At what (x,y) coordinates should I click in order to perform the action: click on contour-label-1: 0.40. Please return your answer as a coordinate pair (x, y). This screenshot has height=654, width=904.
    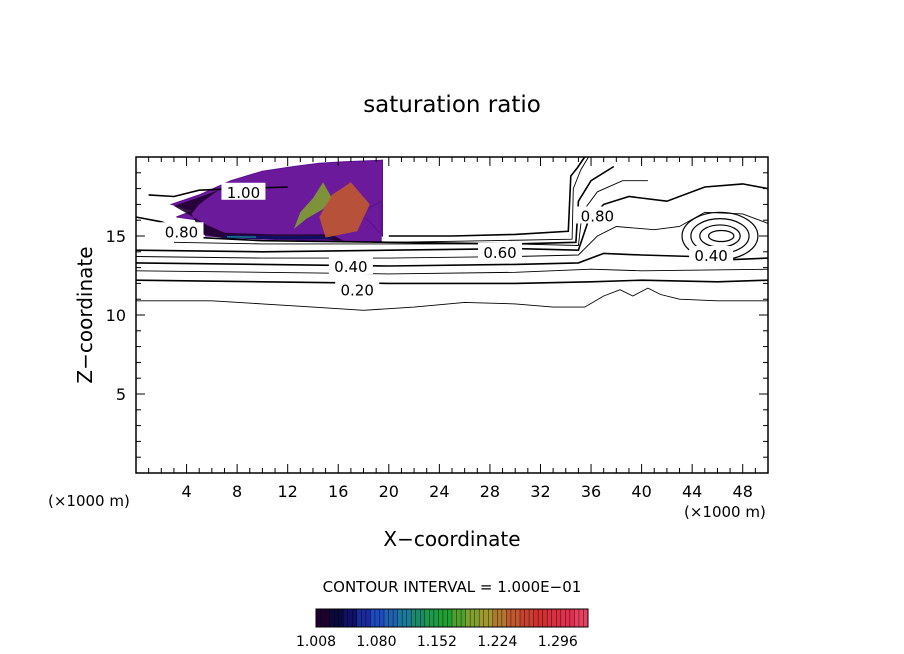
    Looking at the image, I should click on (350, 267).